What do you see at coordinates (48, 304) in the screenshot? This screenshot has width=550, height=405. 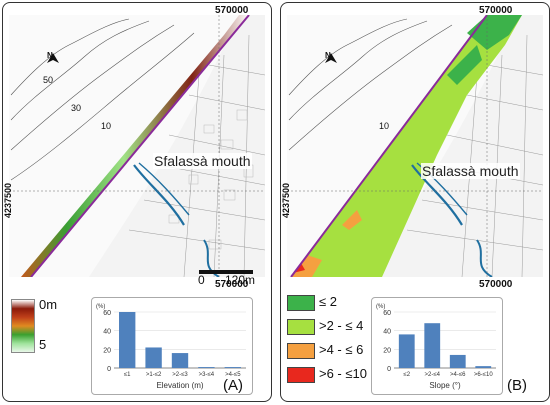 I see `legend-top-label: 0m` at bounding box center [48, 304].